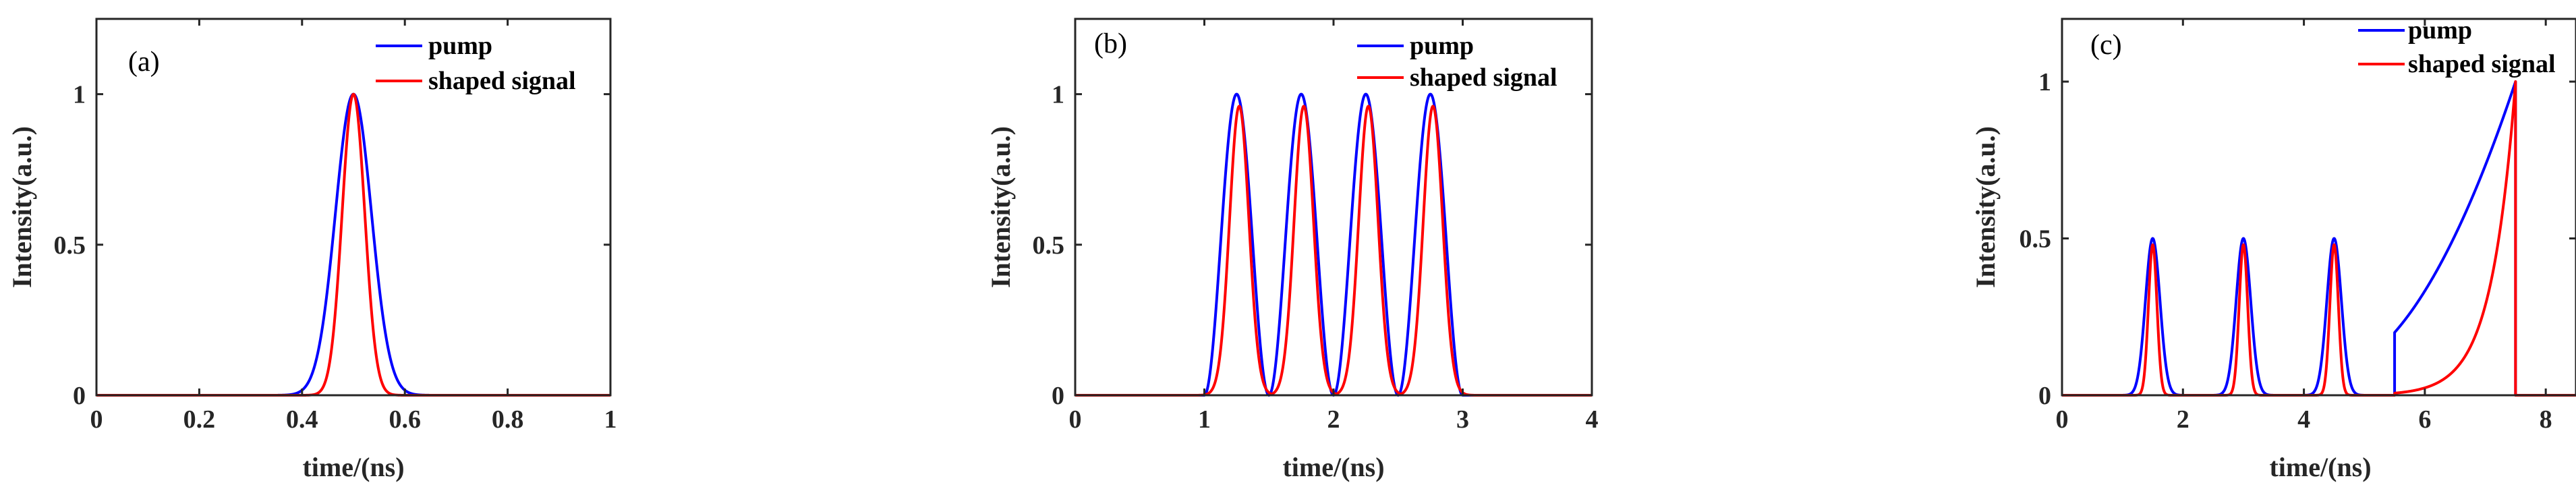 The image size is (2576, 489). Describe the element at coordinates (1985, 207) in the screenshot. I see `panel-c-y-axis-label: Intensity(a.u.)` at that location.